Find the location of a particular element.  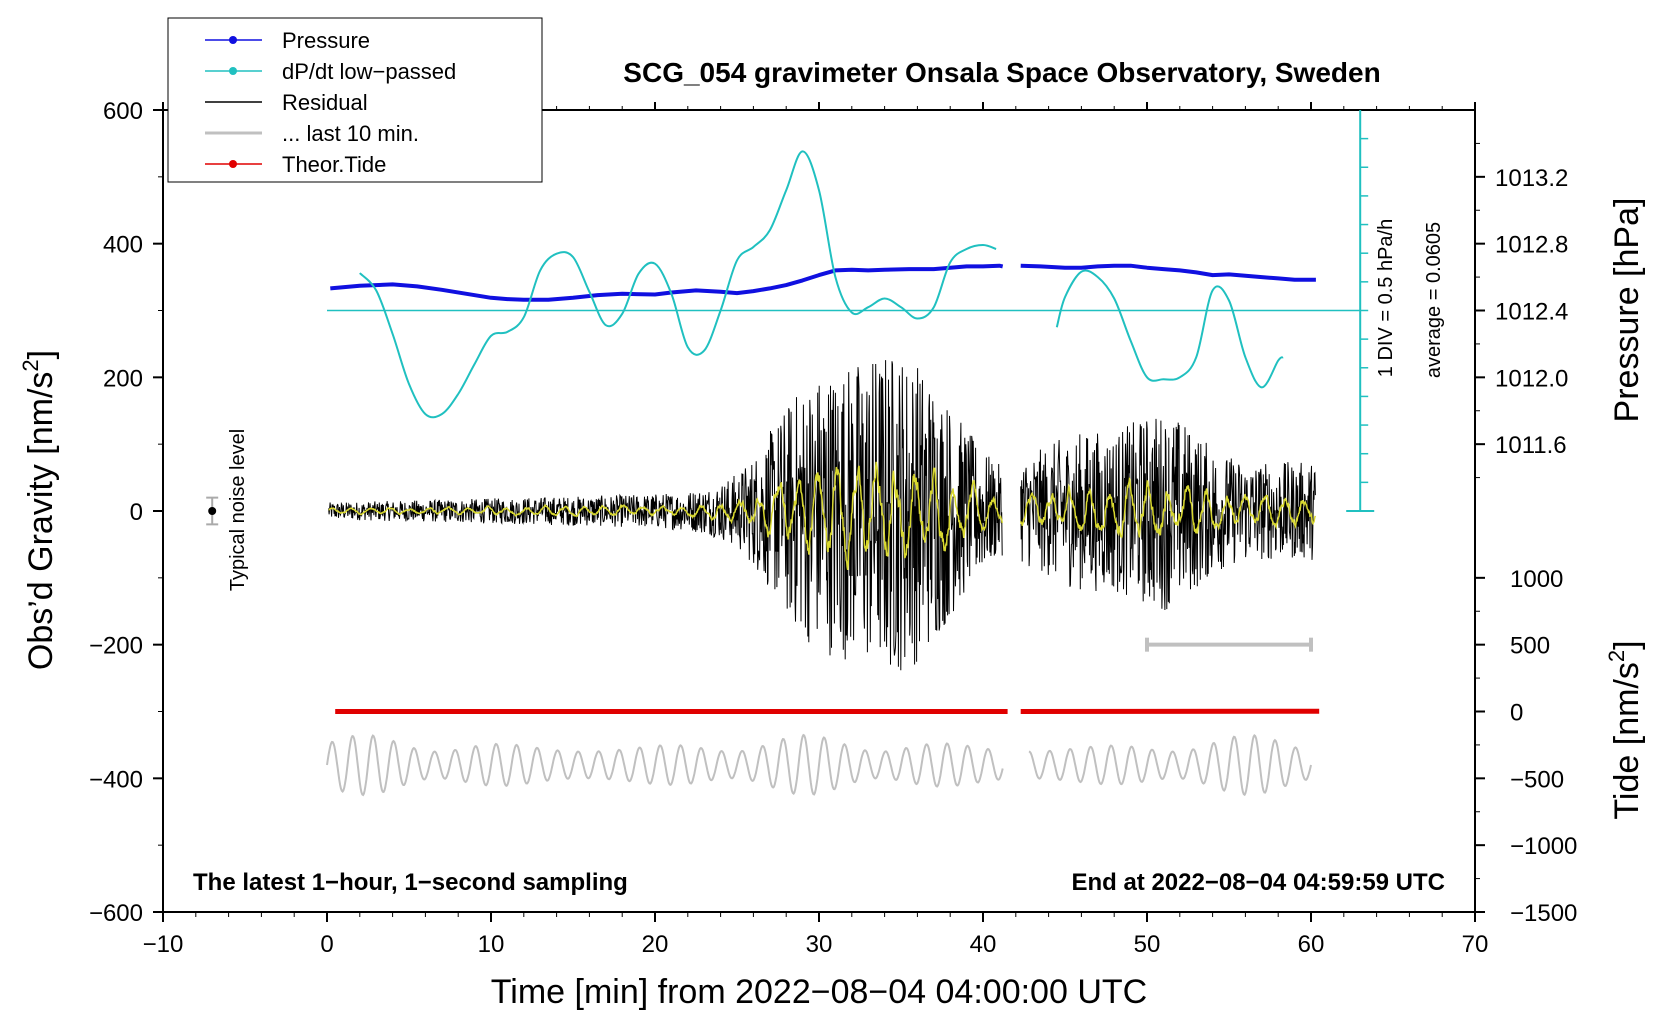

y-tick-label: −200 is located at coordinates (116, 646).